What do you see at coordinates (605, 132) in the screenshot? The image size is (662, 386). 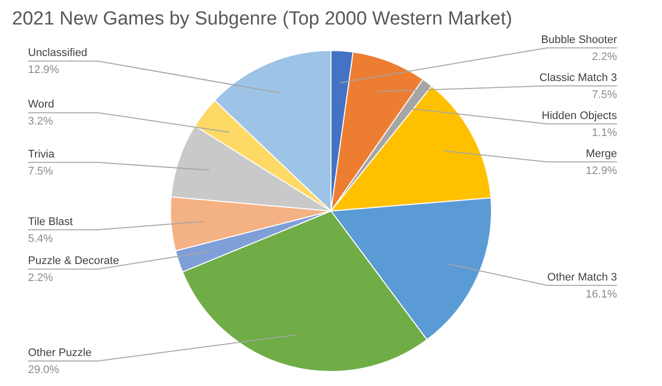 I see `data-label: 1.1%` at bounding box center [605, 132].